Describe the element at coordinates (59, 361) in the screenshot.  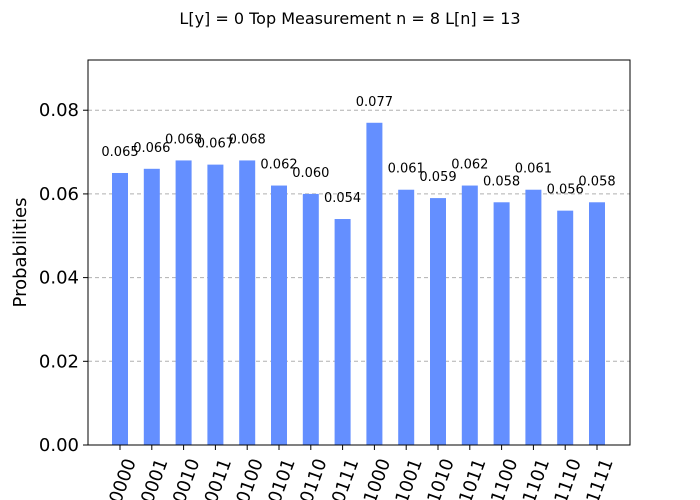
I see `y-tick-label: 0.02` at that location.